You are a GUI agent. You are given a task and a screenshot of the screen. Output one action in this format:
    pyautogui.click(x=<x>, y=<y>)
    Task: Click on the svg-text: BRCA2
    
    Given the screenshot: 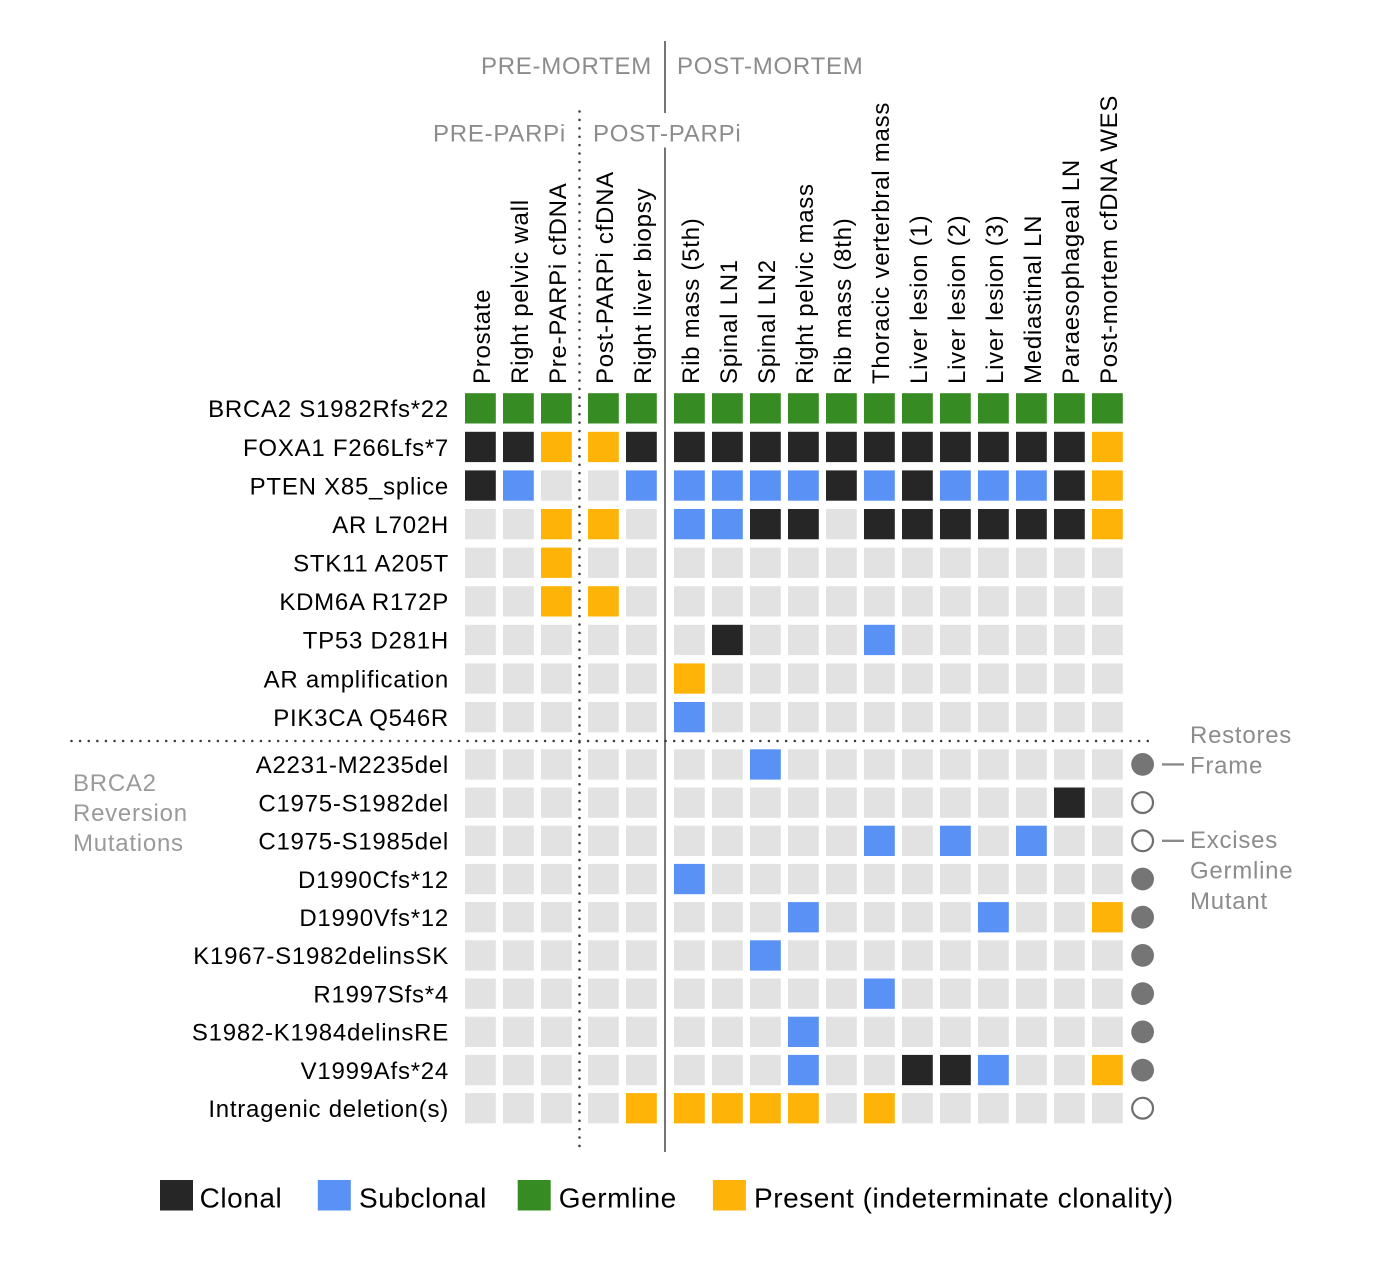 What is the action you would take?
    pyautogui.click(x=115, y=783)
    